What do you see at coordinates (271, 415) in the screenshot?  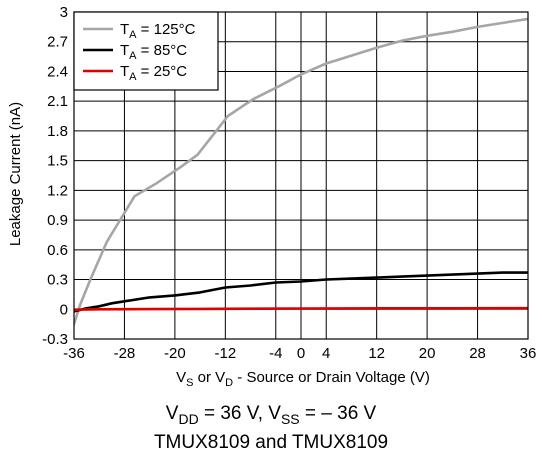 I see `caption-supply-voltages: VDD = 36 V, VSS = – 36 V` at bounding box center [271, 415].